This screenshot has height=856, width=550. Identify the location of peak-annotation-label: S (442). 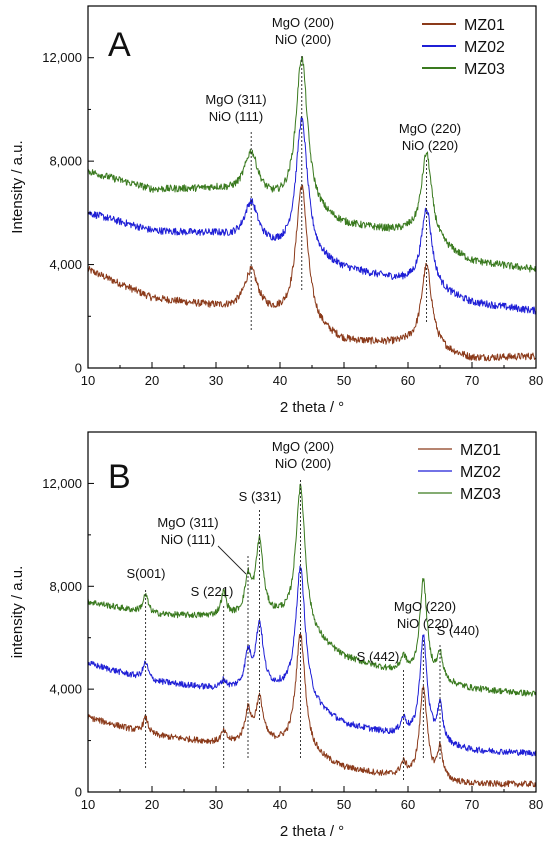
(378, 656).